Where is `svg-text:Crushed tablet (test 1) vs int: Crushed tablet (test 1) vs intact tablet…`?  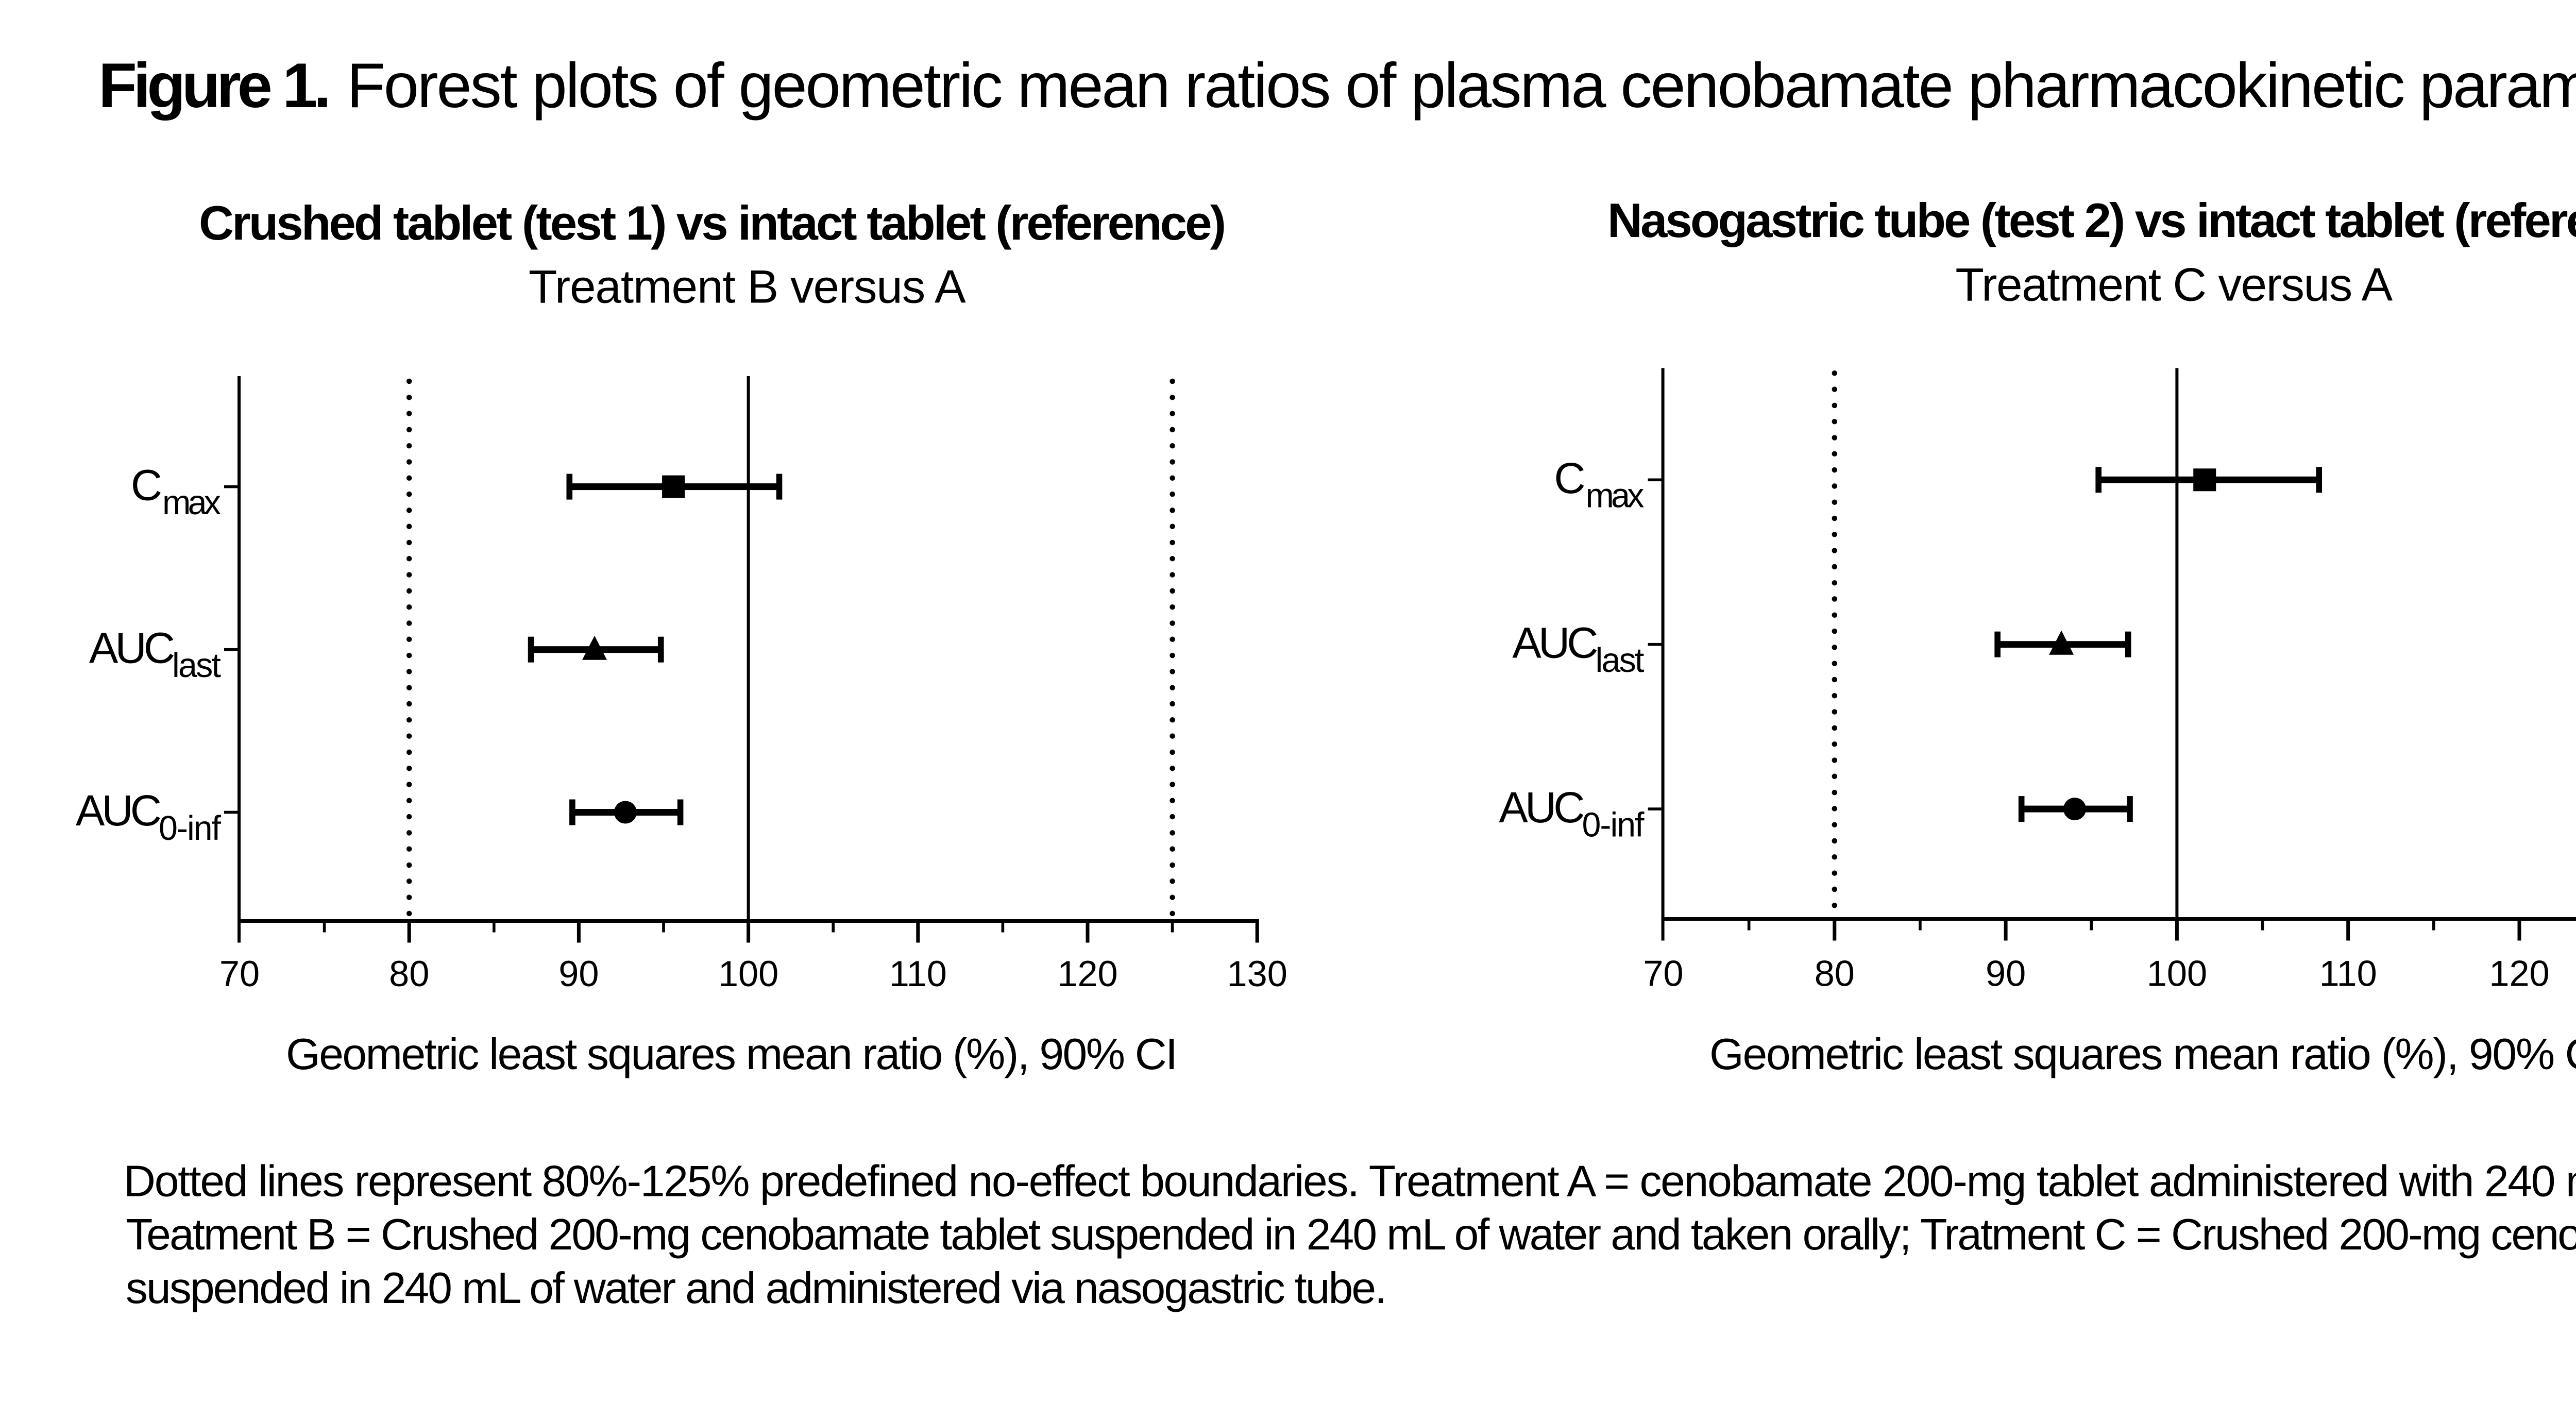 svg-text:Crushed tablet (test 1) vs int: Crushed tablet (test 1) vs intact tablet… is located at coordinates (712, 223).